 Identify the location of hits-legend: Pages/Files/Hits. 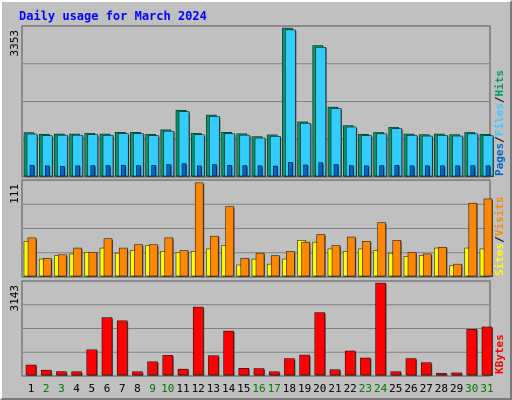
(499, 123).